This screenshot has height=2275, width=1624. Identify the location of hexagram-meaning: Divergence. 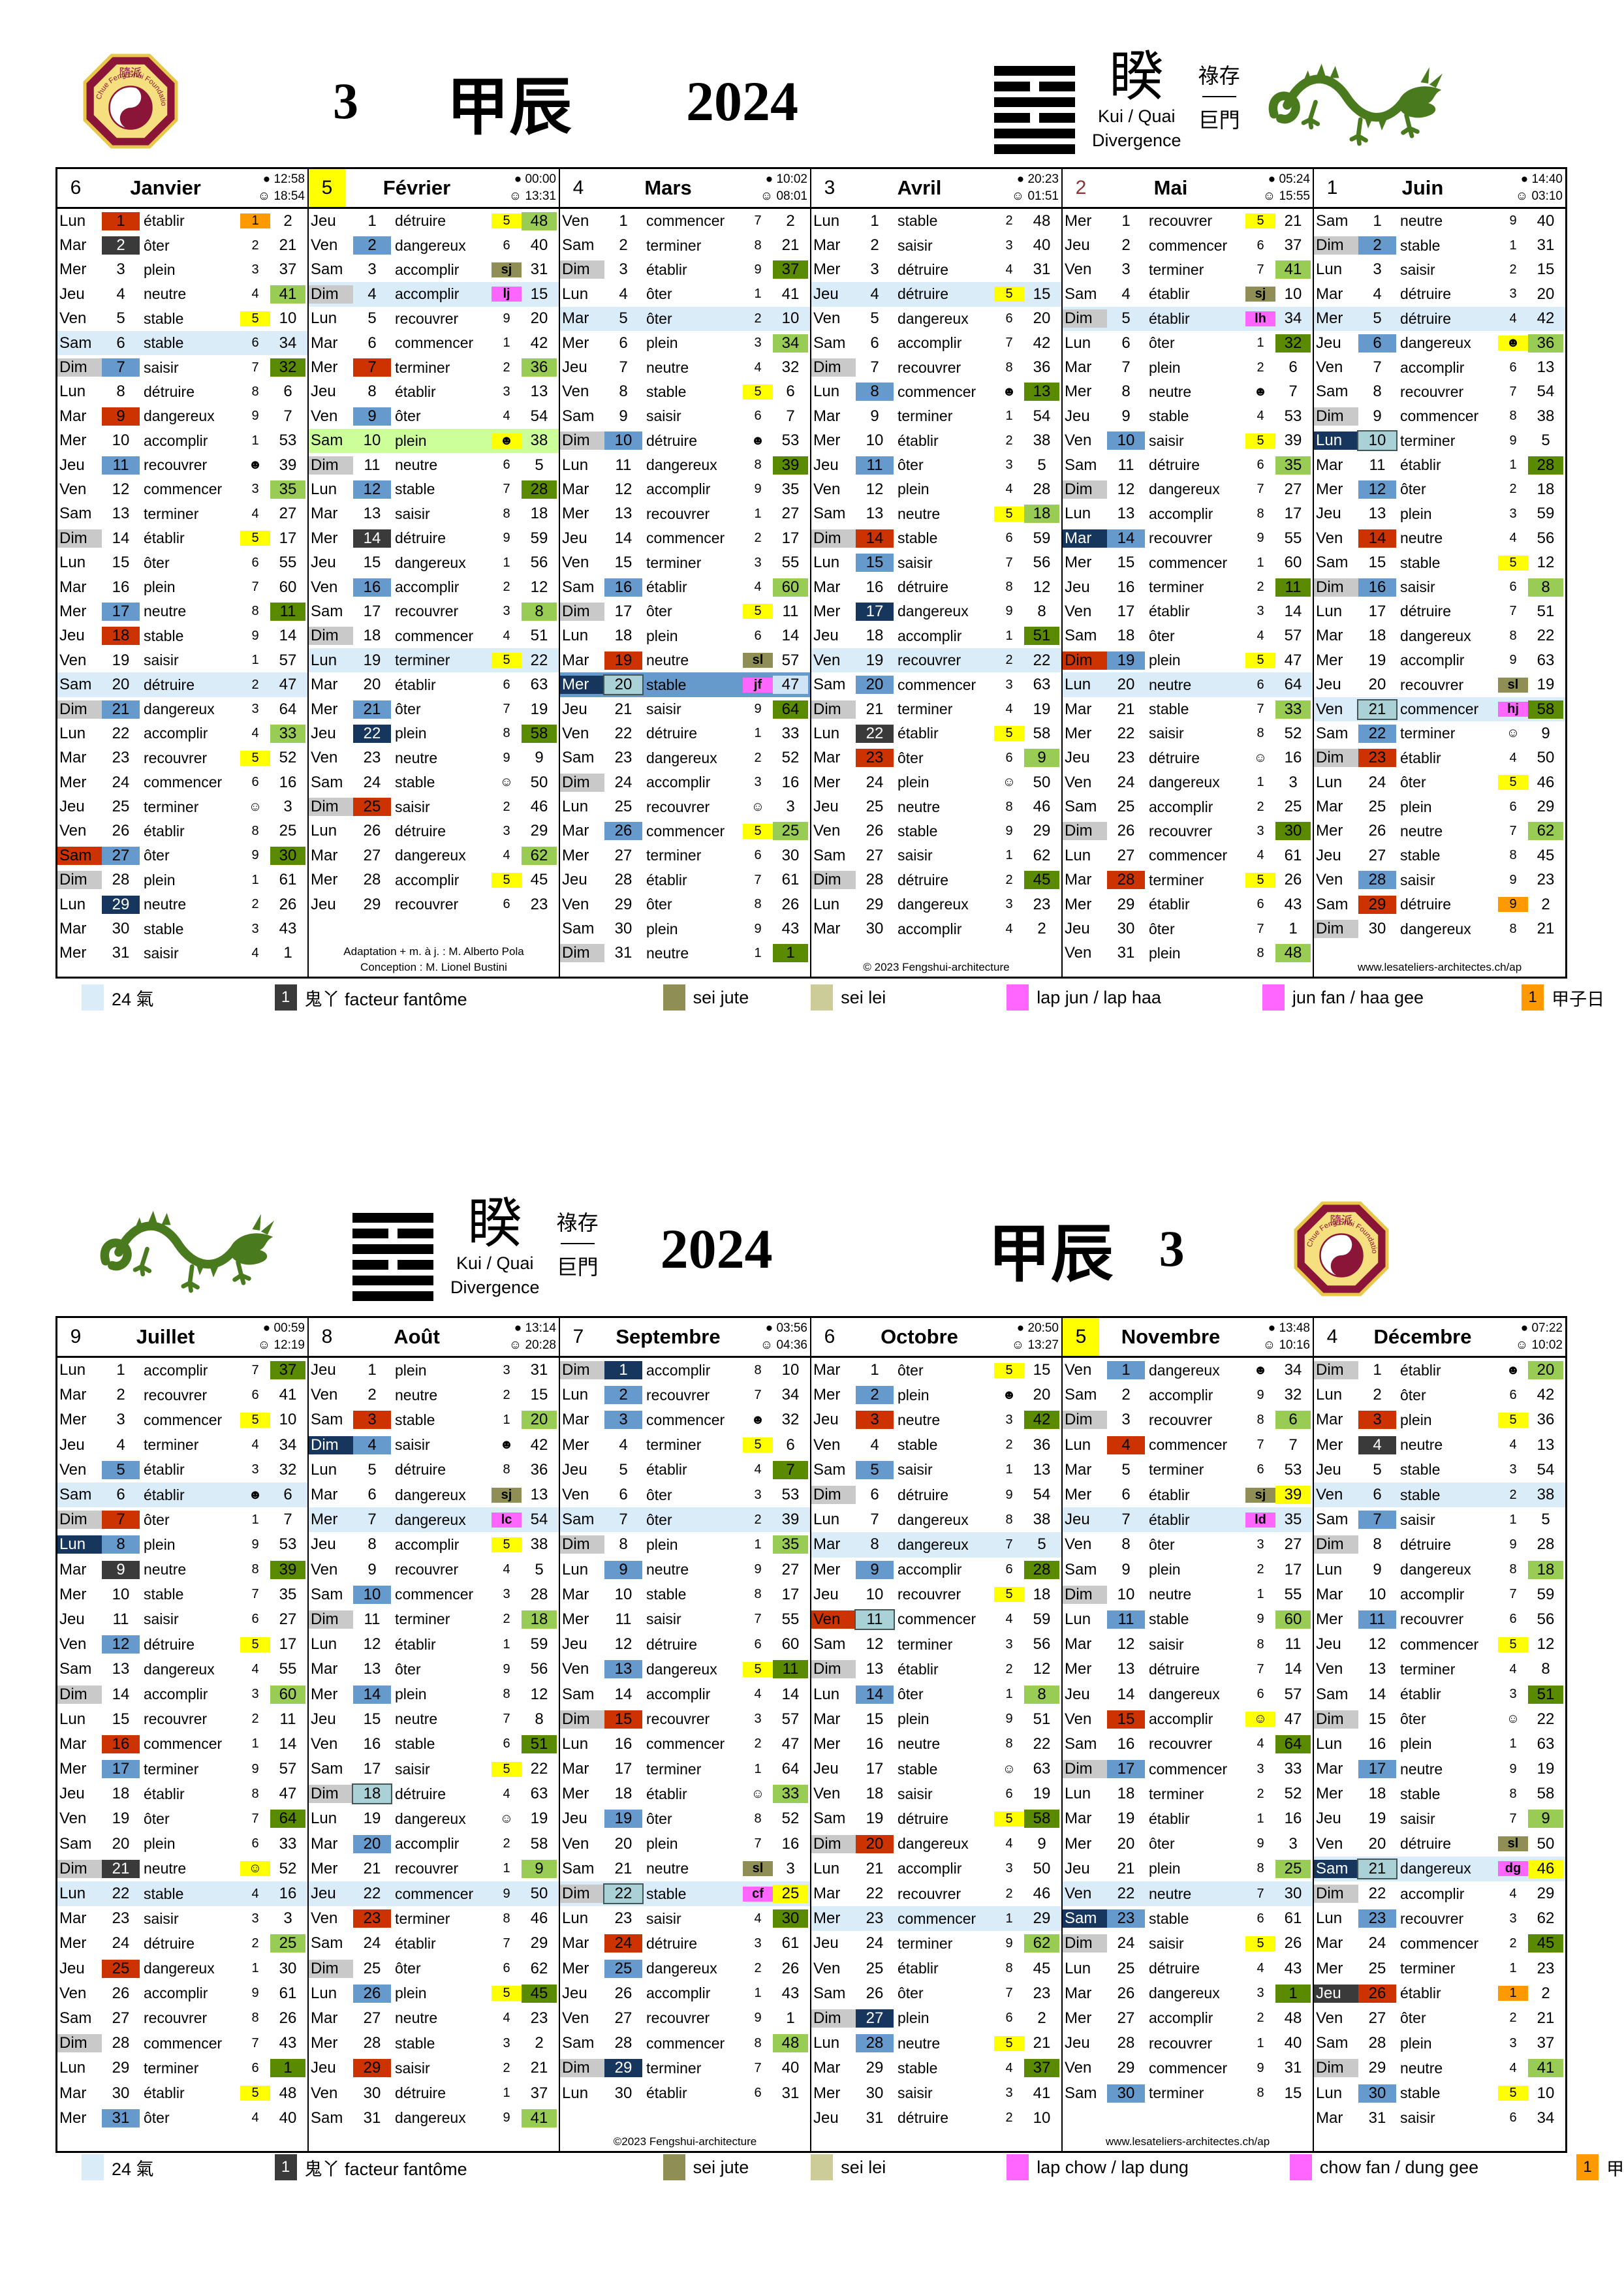
(495, 1288).